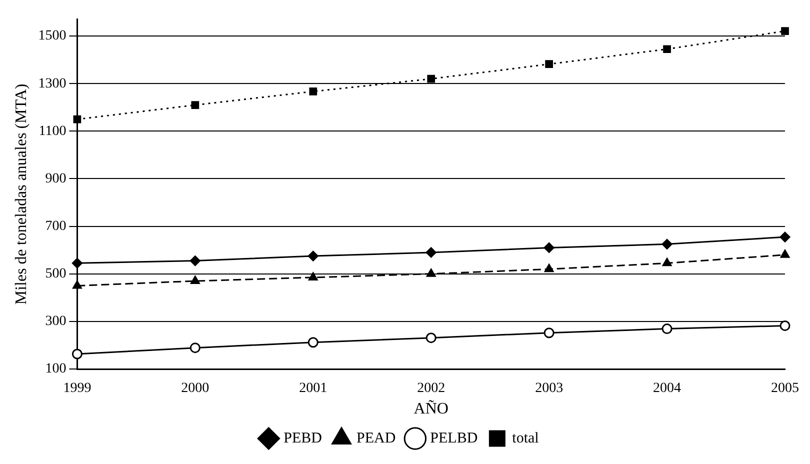  What do you see at coordinates (313, 388) in the screenshot?
I see `x-tick-label: 2001` at bounding box center [313, 388].